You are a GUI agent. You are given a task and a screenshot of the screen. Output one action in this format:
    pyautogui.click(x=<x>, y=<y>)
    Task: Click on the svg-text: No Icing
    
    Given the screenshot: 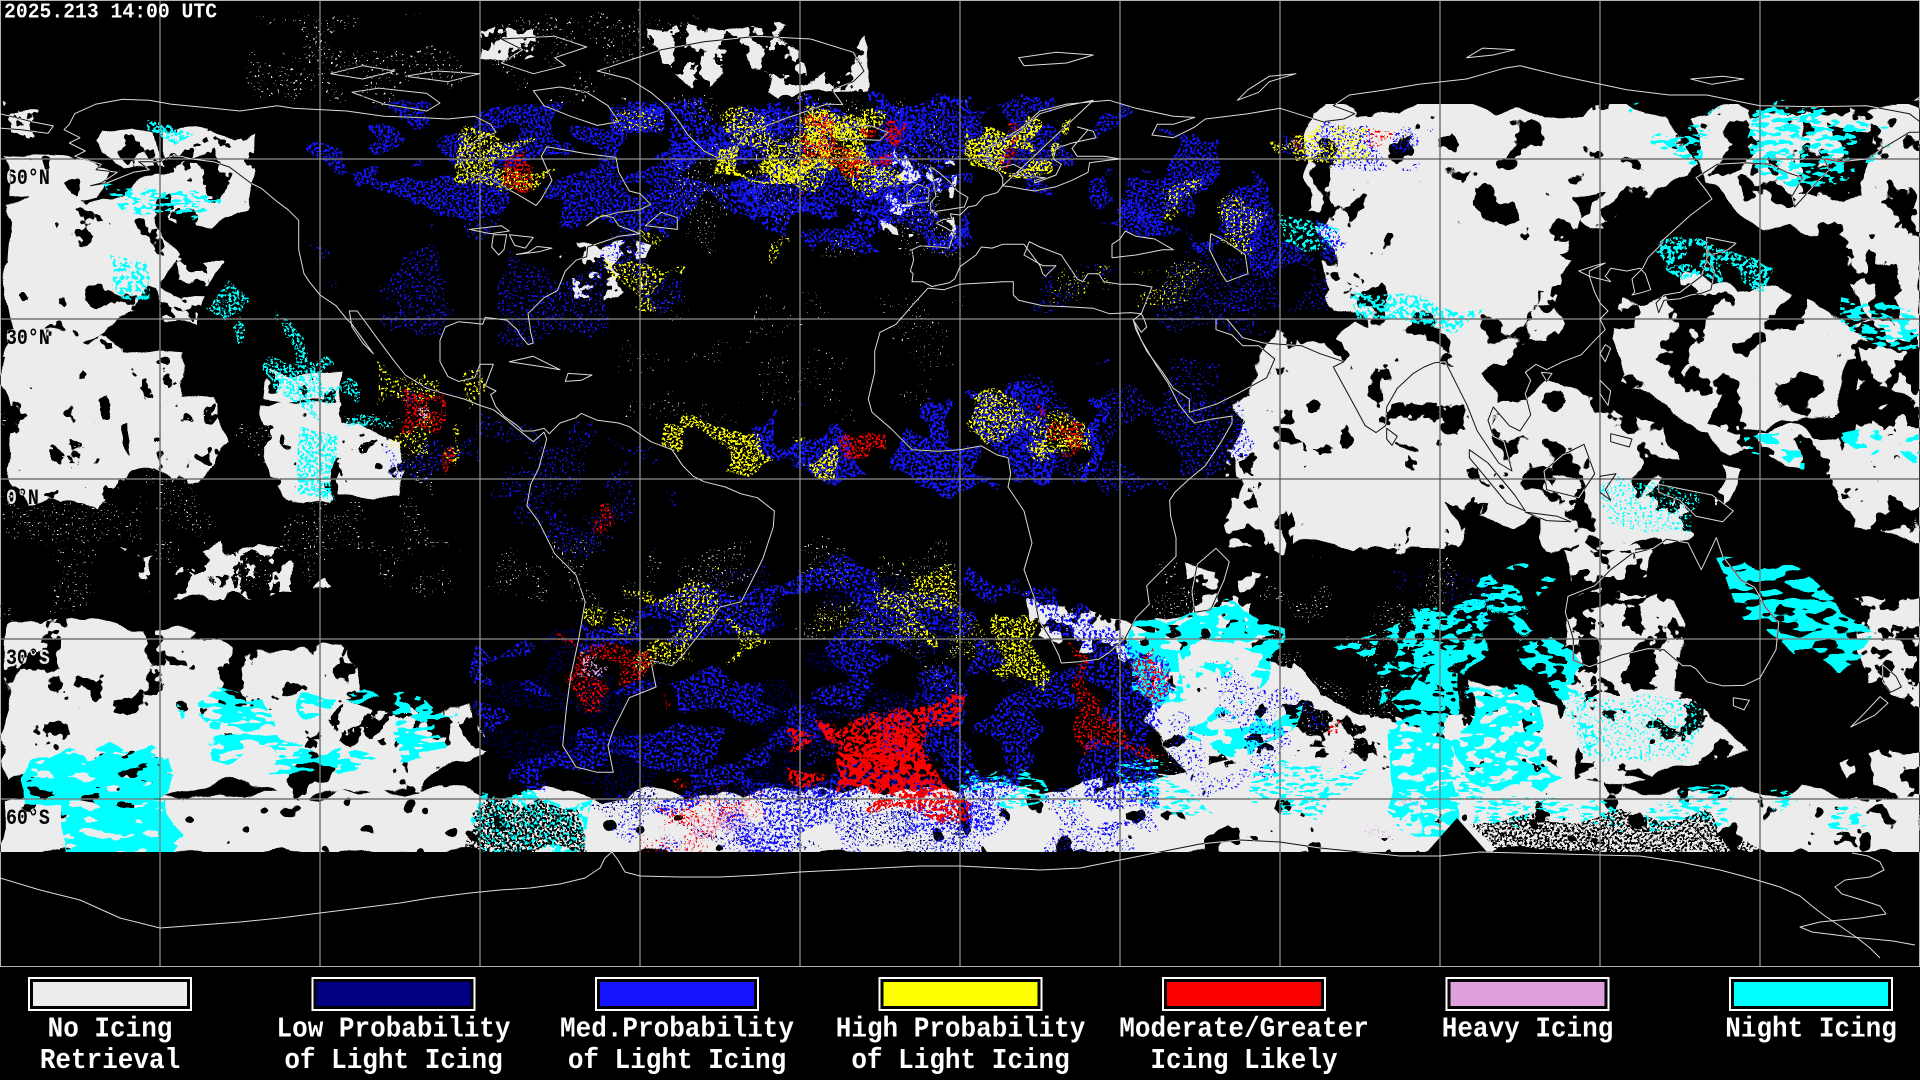 What is the action you would take?
    pyautogui.click(x=110, y=1029)
    